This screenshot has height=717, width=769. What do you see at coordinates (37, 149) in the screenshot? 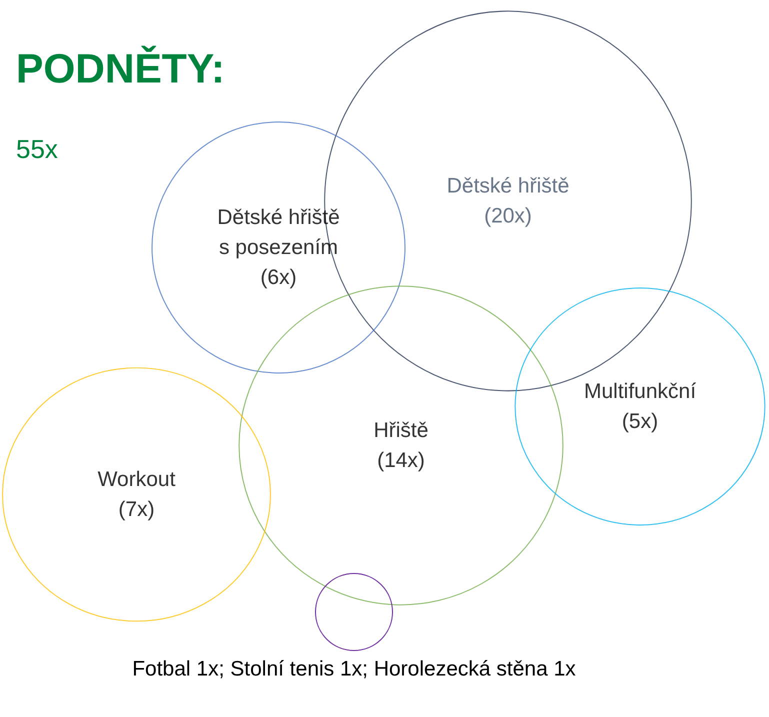
I see `text: 55x` at bounding box center [37, 149].